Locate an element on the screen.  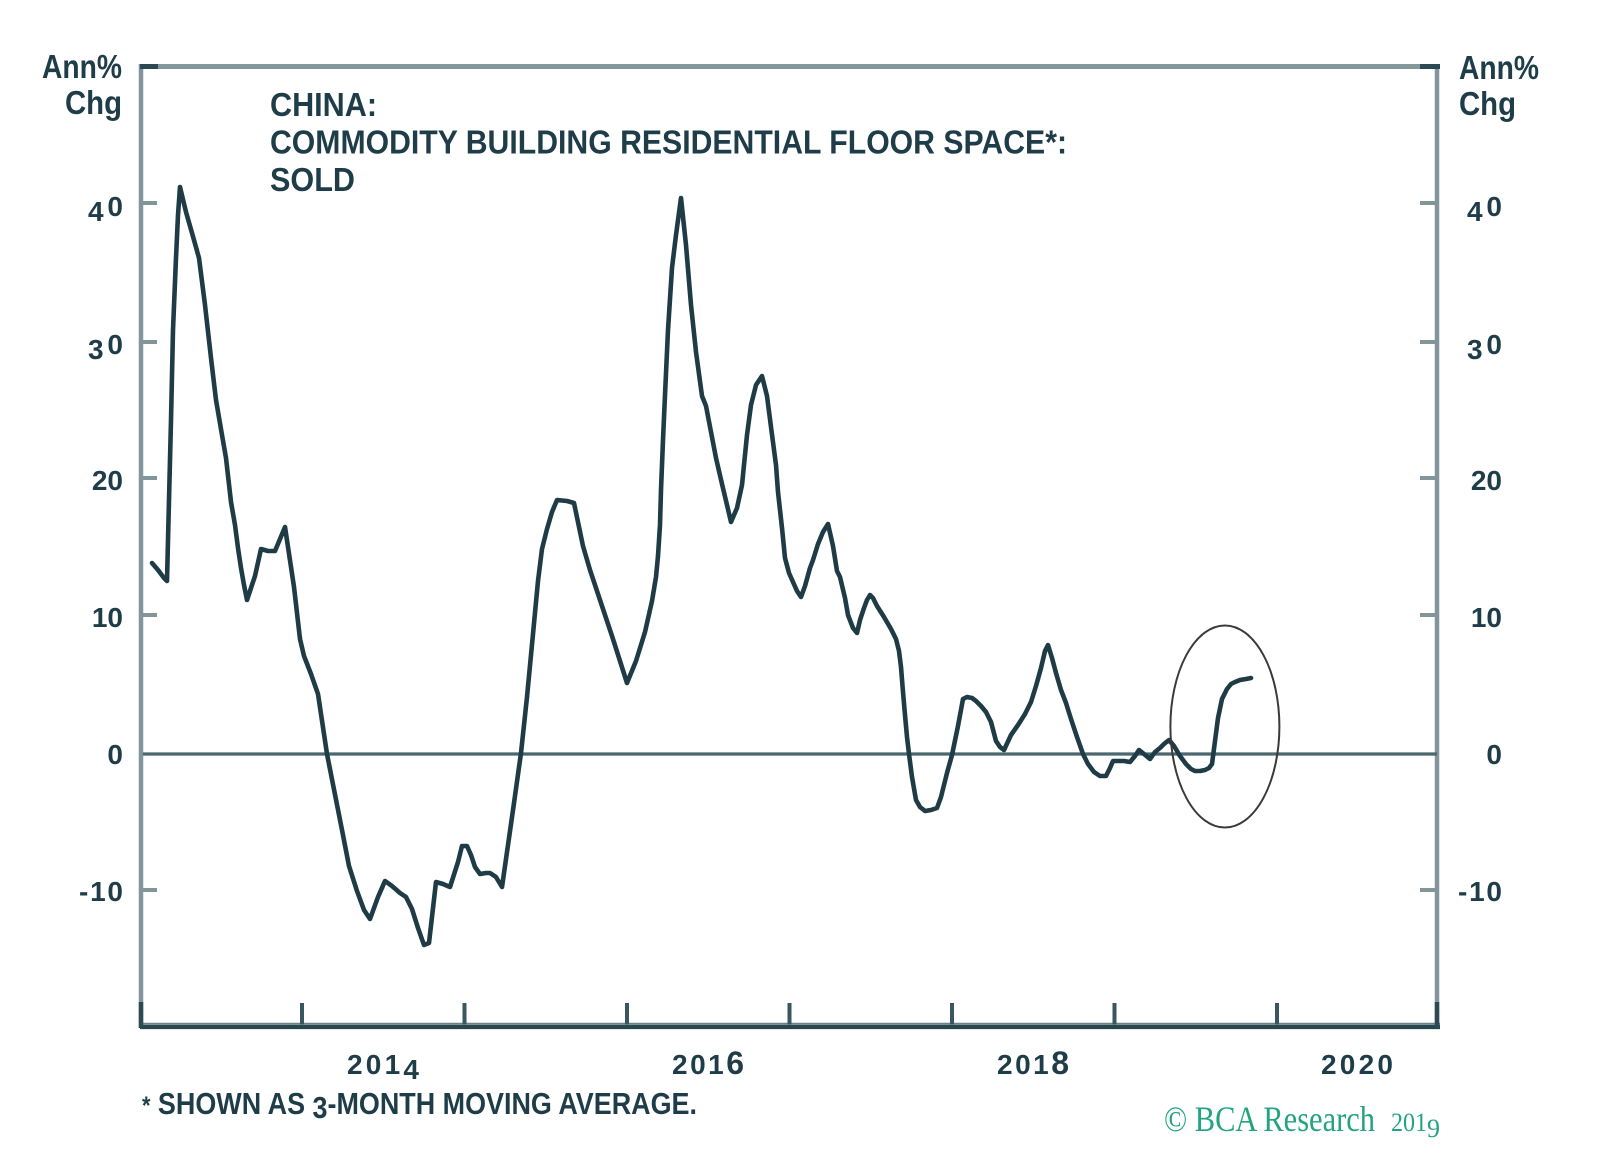
svg-text: SOLD is located at coordinates (312, 179).